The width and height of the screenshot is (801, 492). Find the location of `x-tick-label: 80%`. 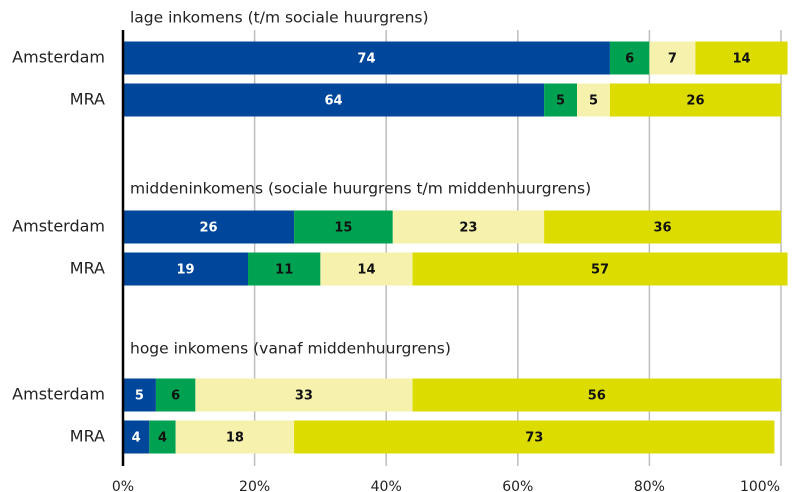

x-tick-label: 80% is located at coordinates (649, 485).